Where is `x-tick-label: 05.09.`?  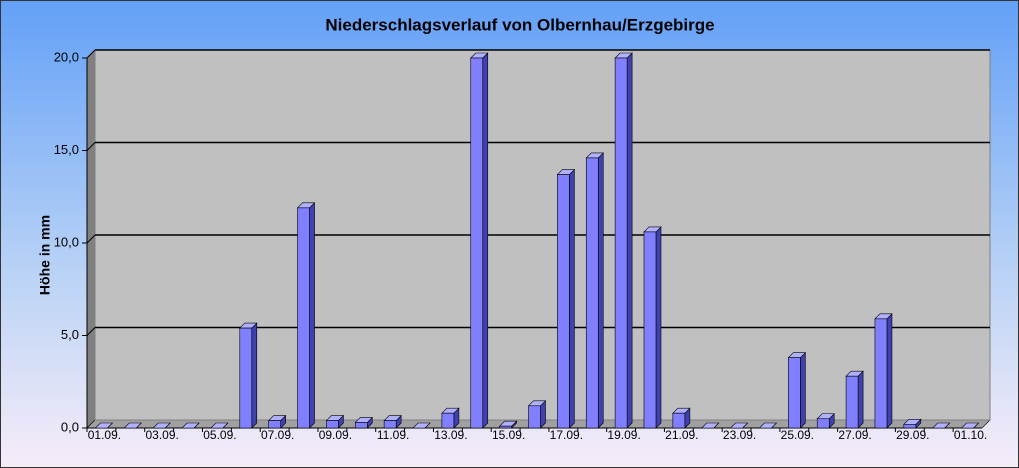 x-tick-label: 05.09. is located at coordinates (219, 435).